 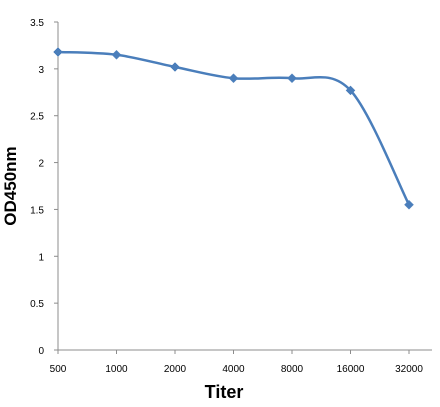 I want to click on x-tick-label: 1000, so click(x=116, y=369).